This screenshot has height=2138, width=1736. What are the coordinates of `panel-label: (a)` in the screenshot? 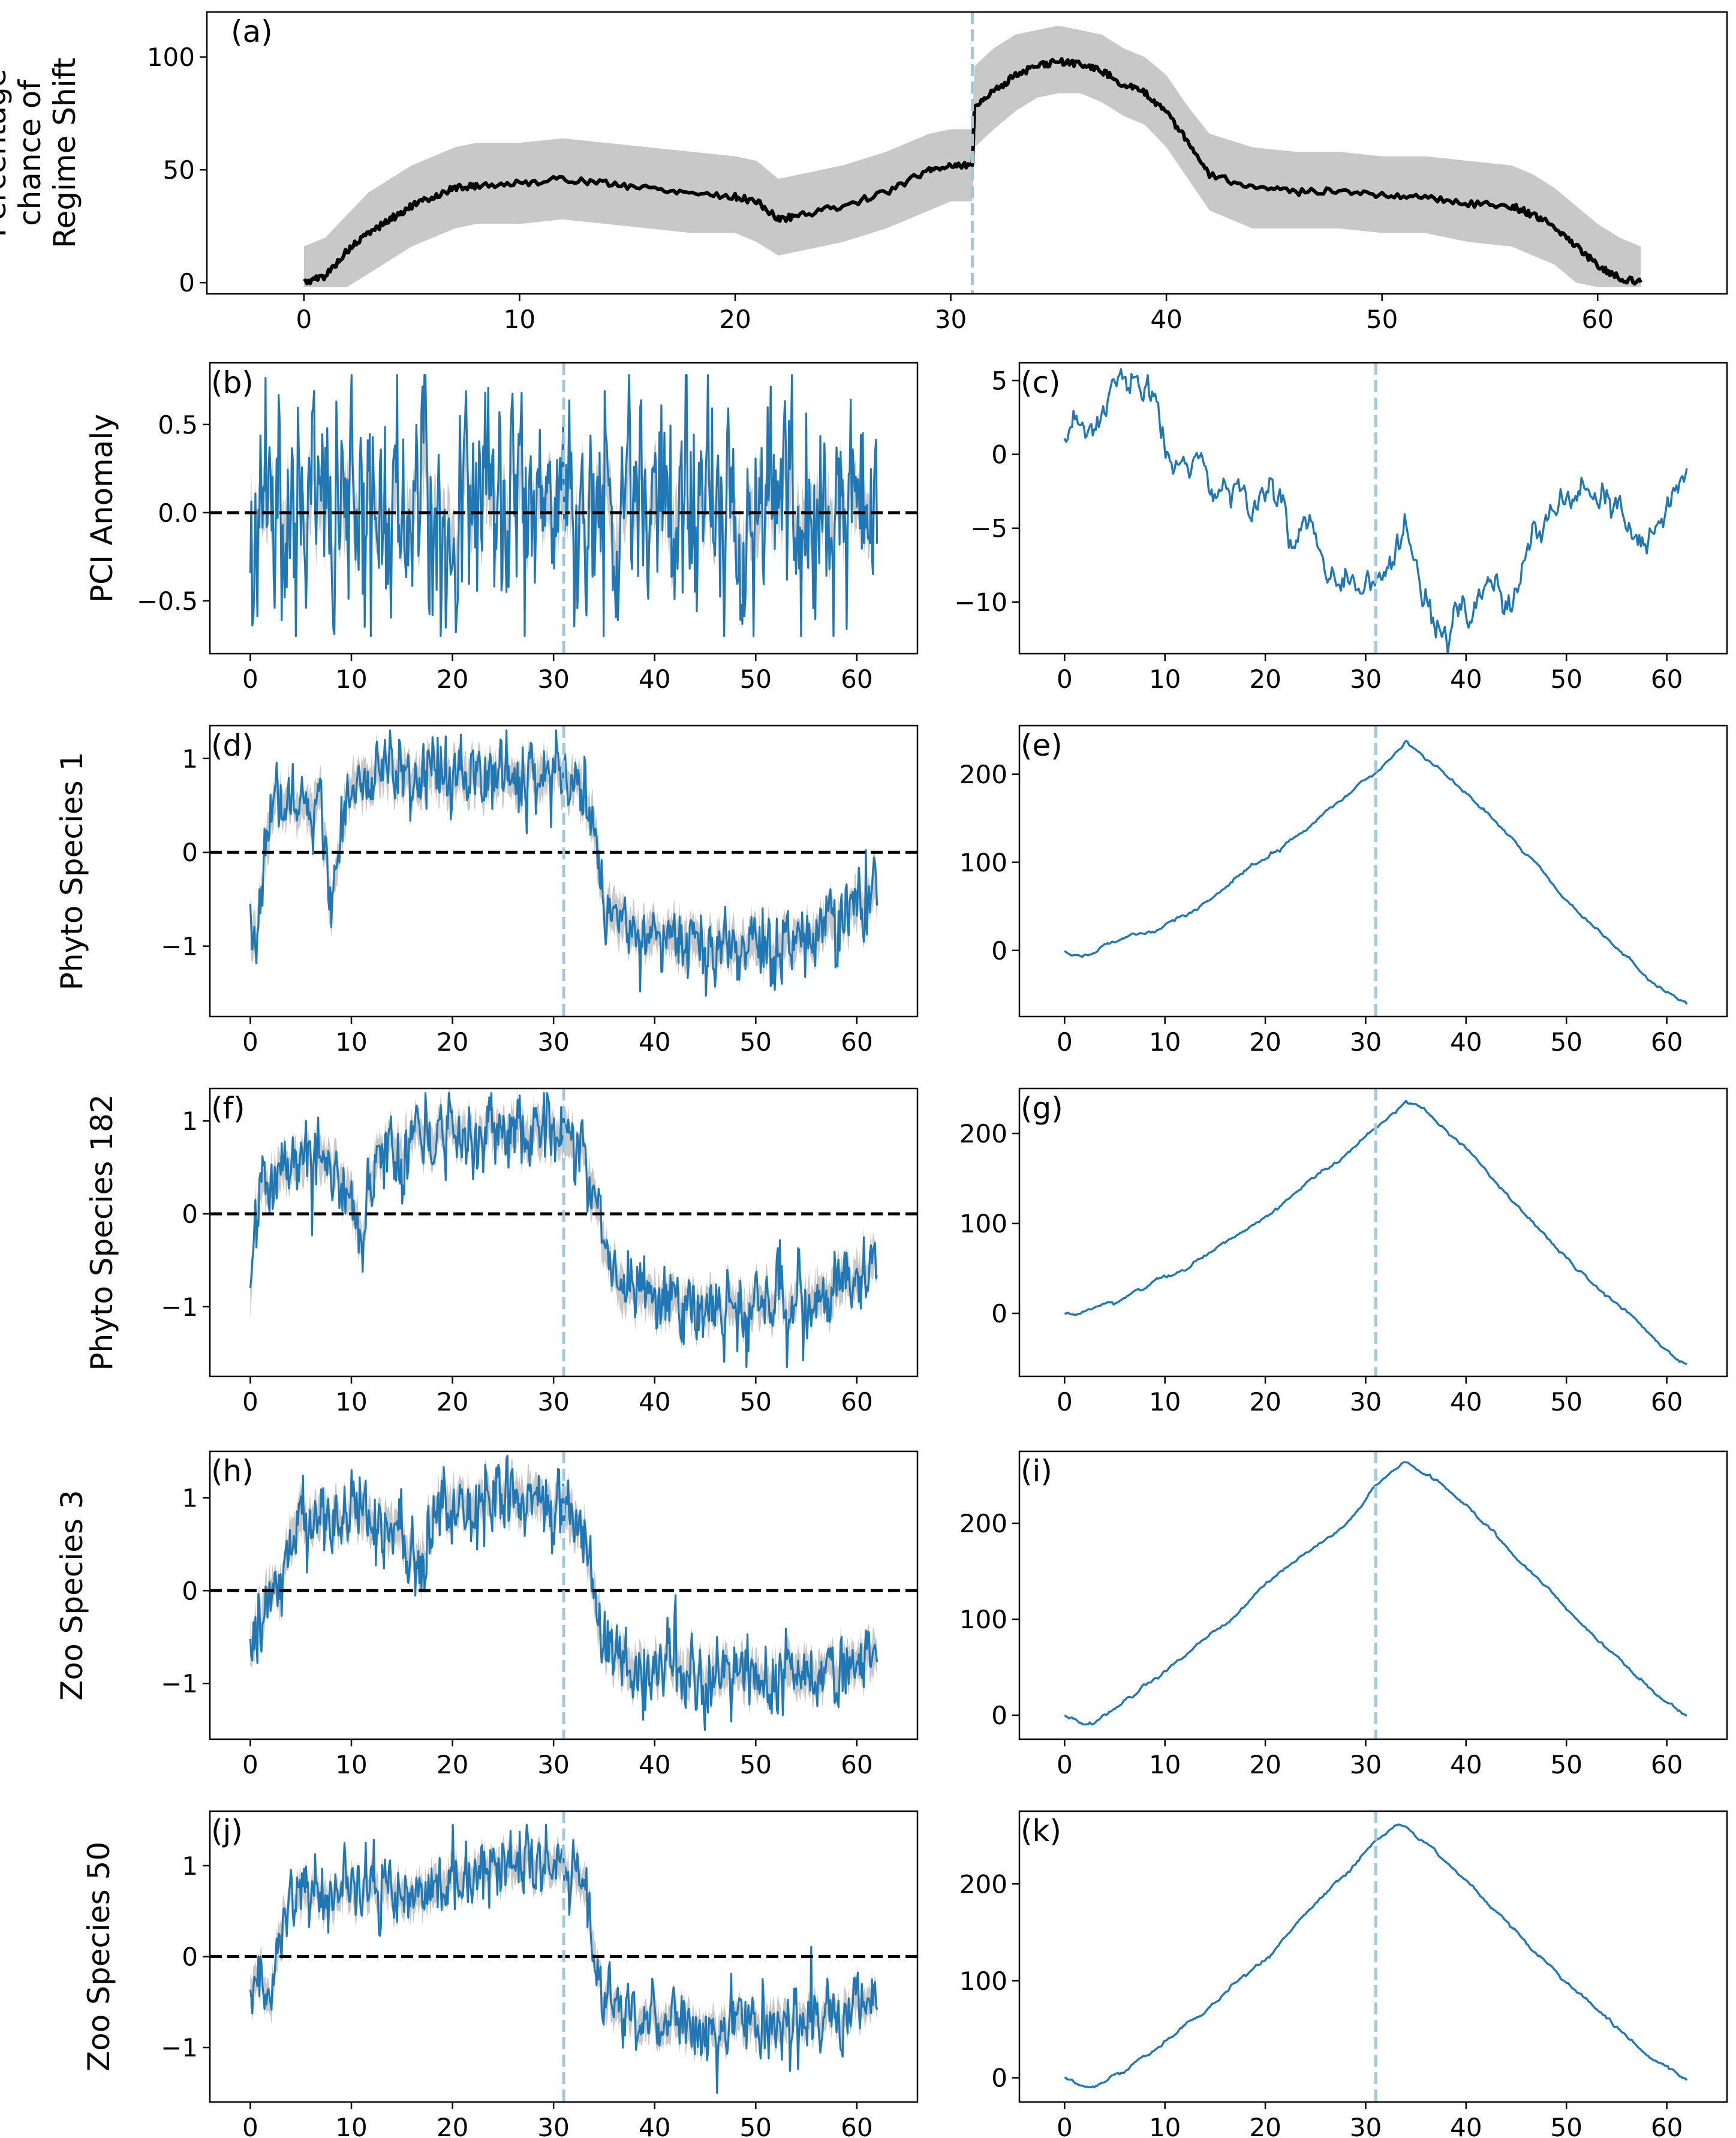 It's located at (252, 31).